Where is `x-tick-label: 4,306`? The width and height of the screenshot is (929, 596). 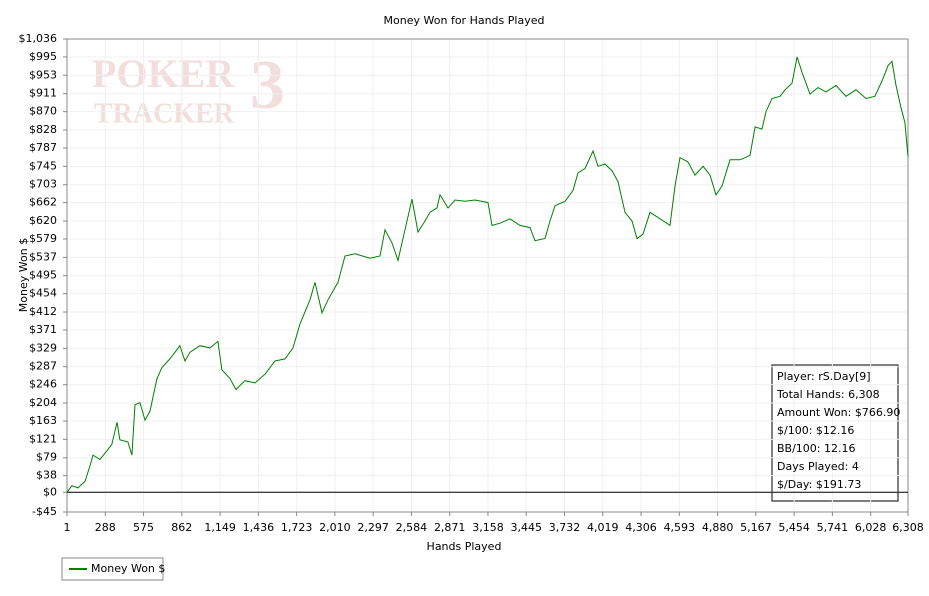 x-tick-label: 4,306 is located at coordinates (641, 527).